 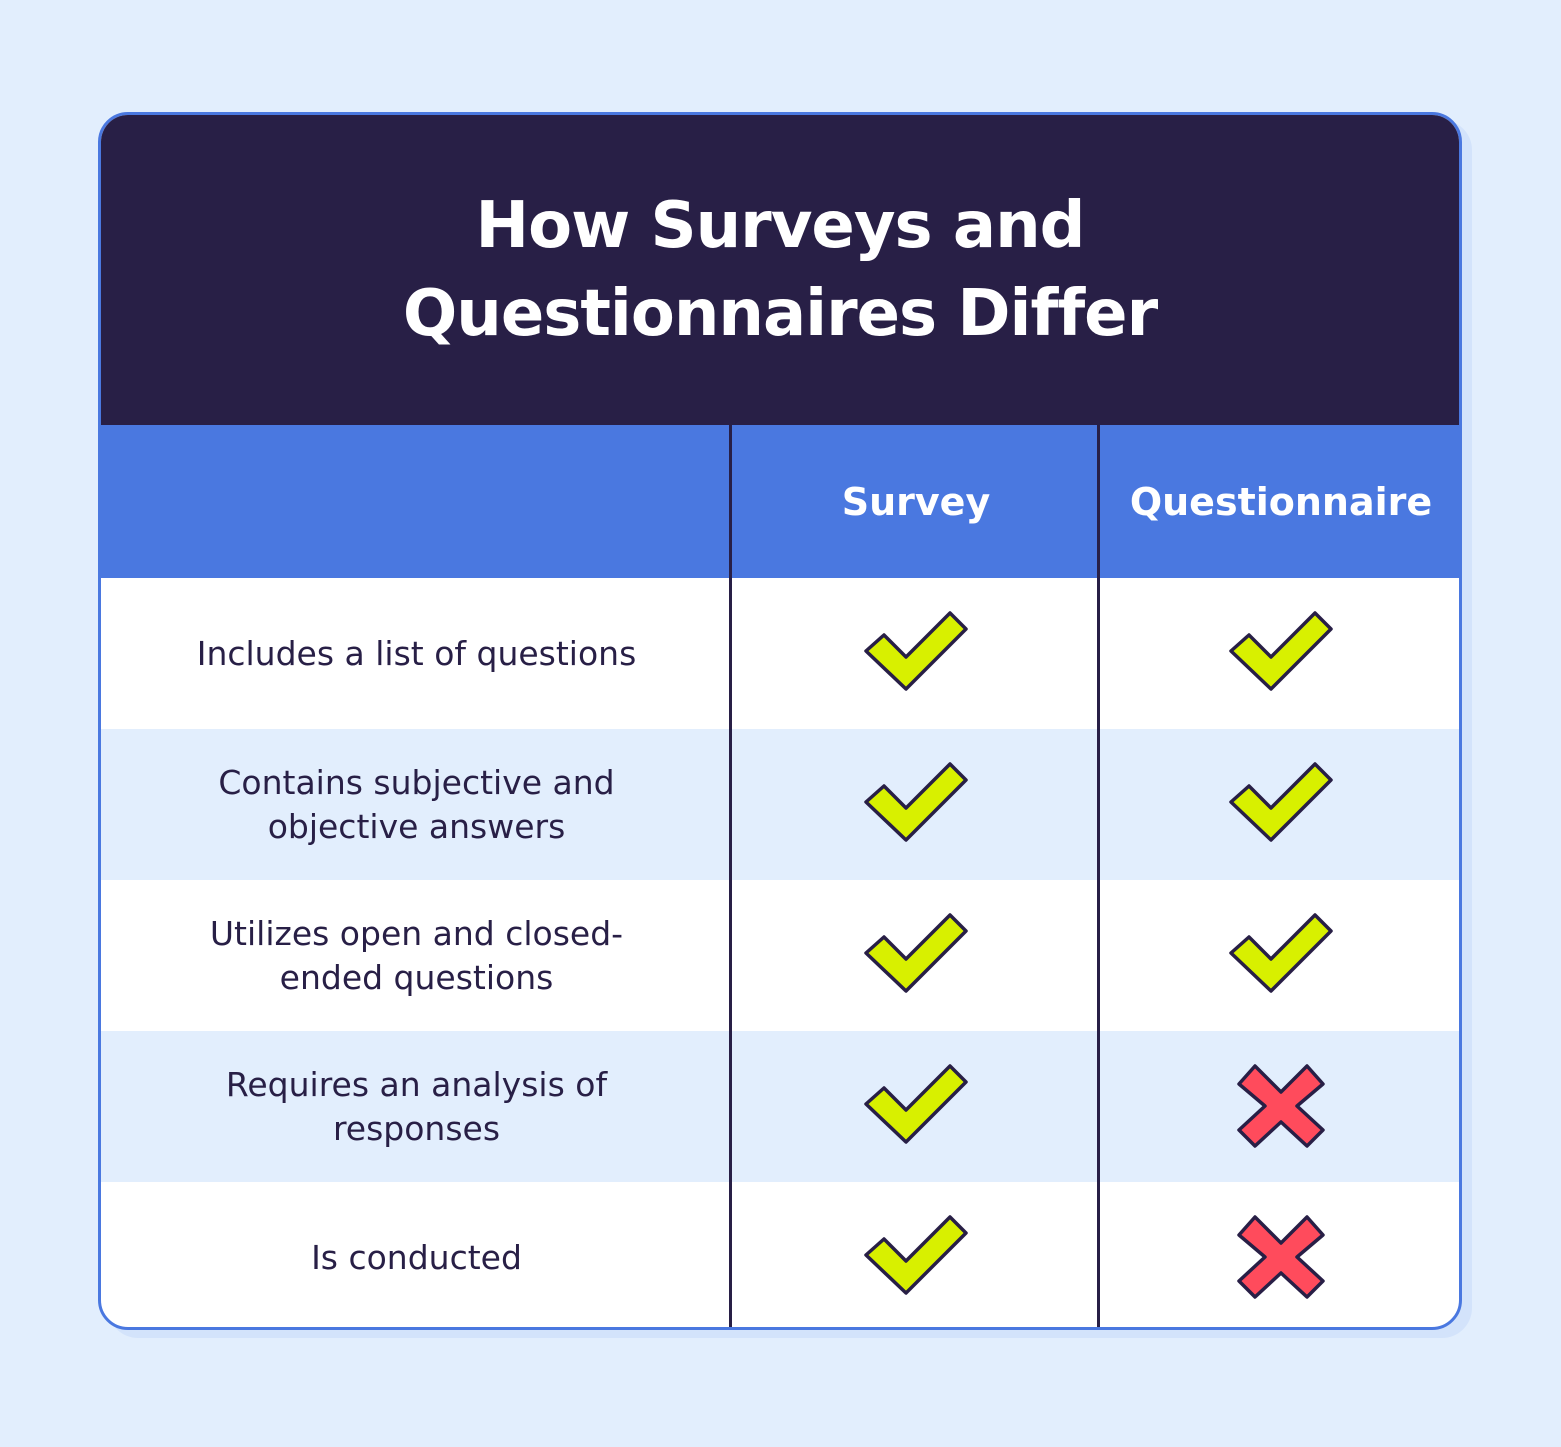 I want to click on page-title: How Surveys and Questionnaires Differ, so click(x=780, y=270).